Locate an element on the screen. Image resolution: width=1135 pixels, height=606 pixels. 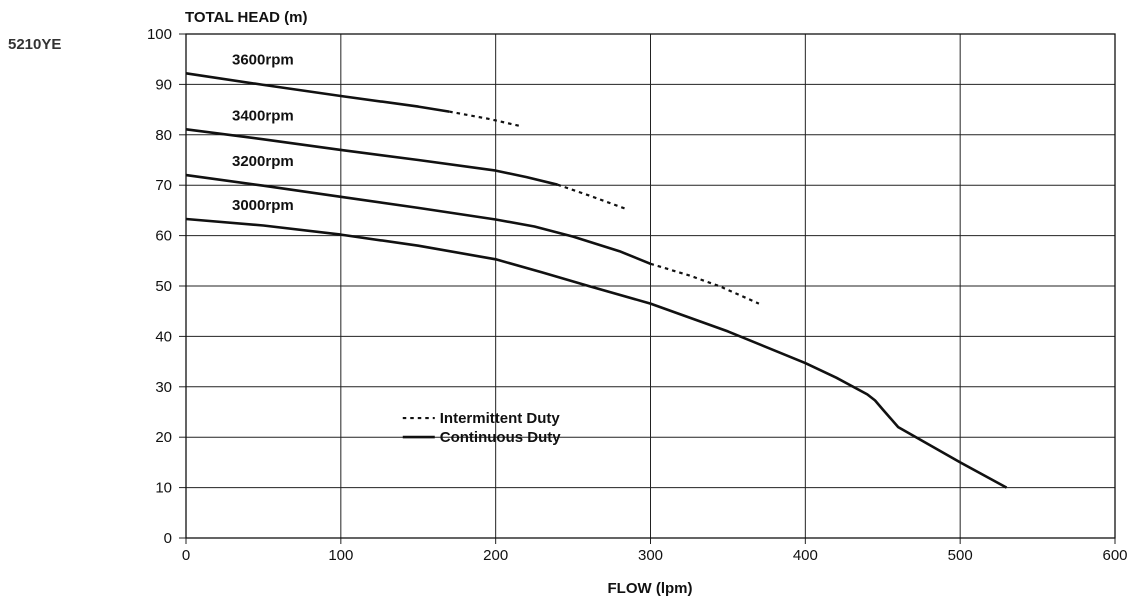
series-label-3400rpm: 3400rpm is located at coordinates (263, 115).